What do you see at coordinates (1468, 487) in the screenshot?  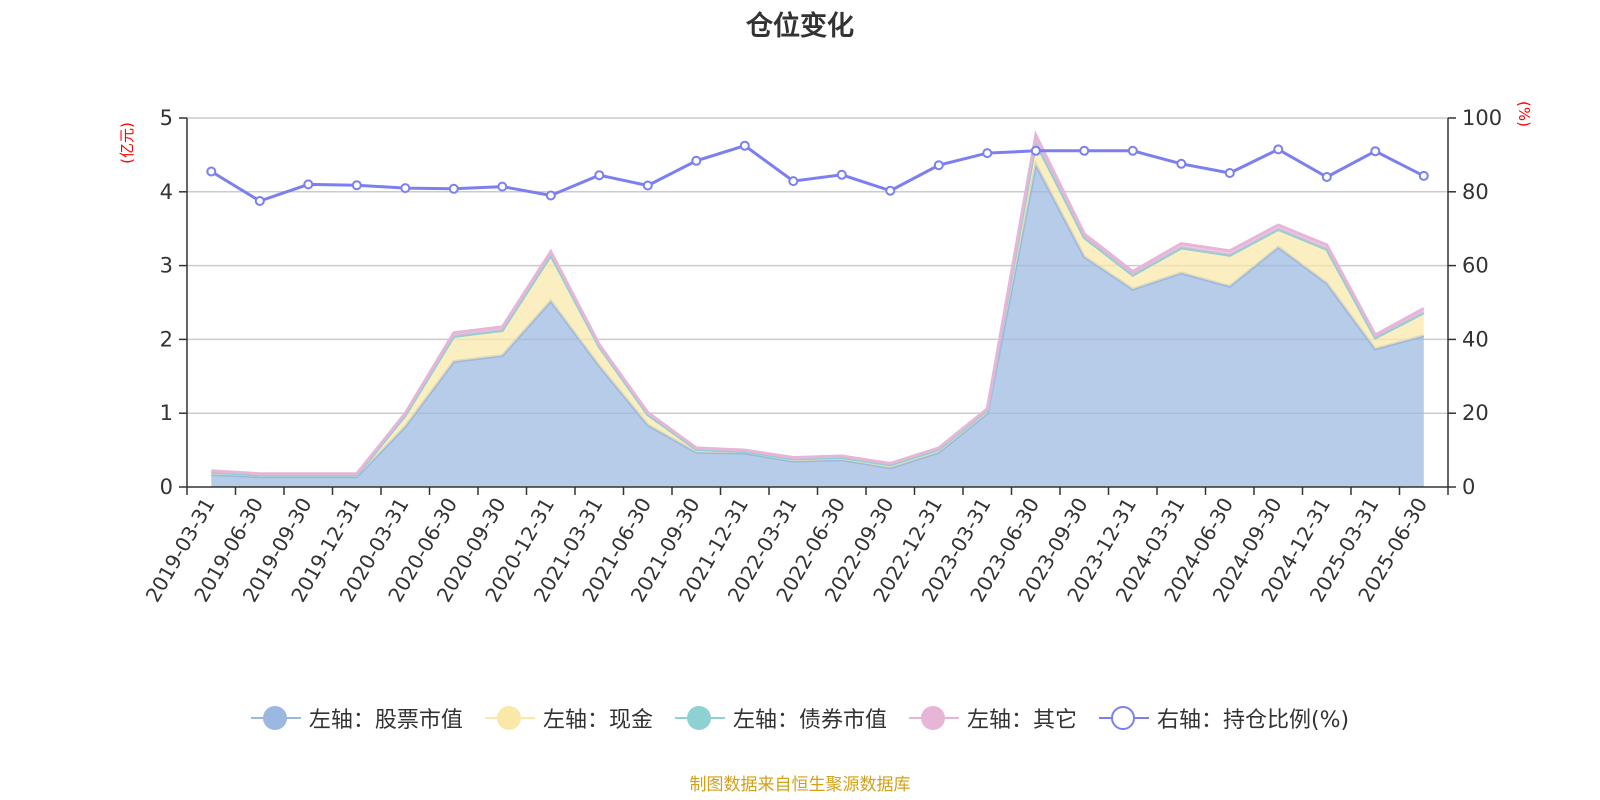 I see `y-right-tick-label: 0` at bounding box center [1468, 487].